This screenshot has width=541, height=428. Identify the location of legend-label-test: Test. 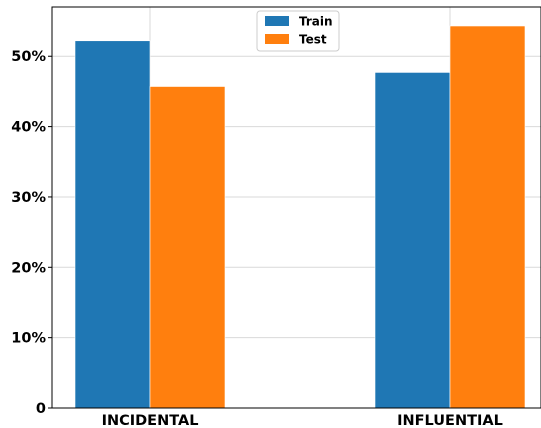
(313, 40).